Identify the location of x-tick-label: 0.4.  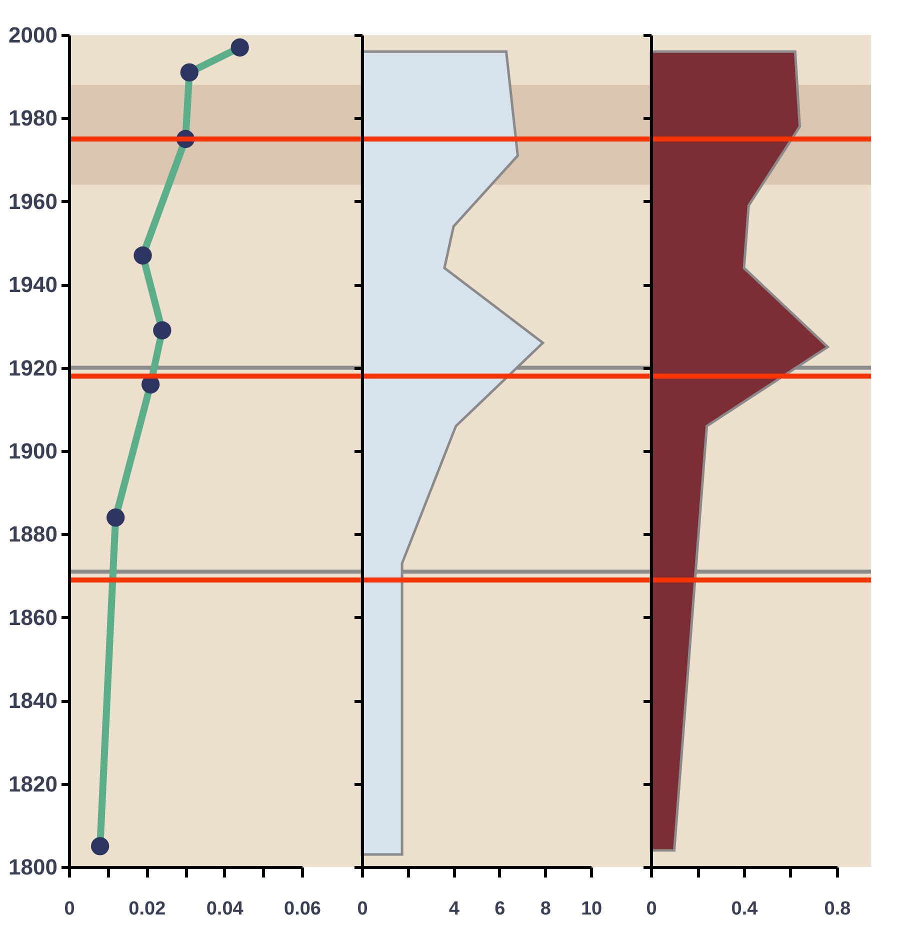
(744, 909).